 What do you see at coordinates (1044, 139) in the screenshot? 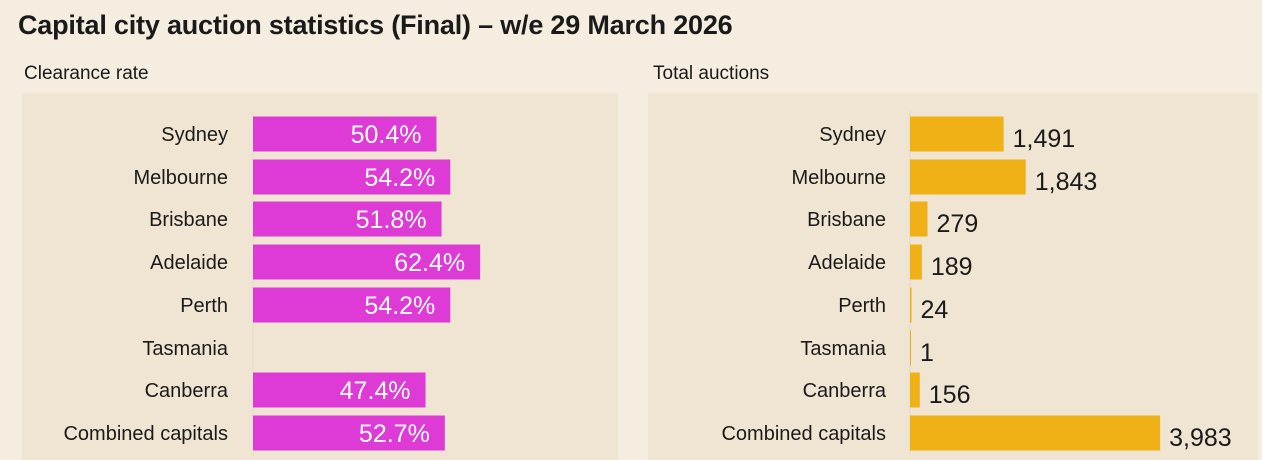
I see `total-auctions-value-label-sydney: 1,491` at bounding box center [1044, 139].